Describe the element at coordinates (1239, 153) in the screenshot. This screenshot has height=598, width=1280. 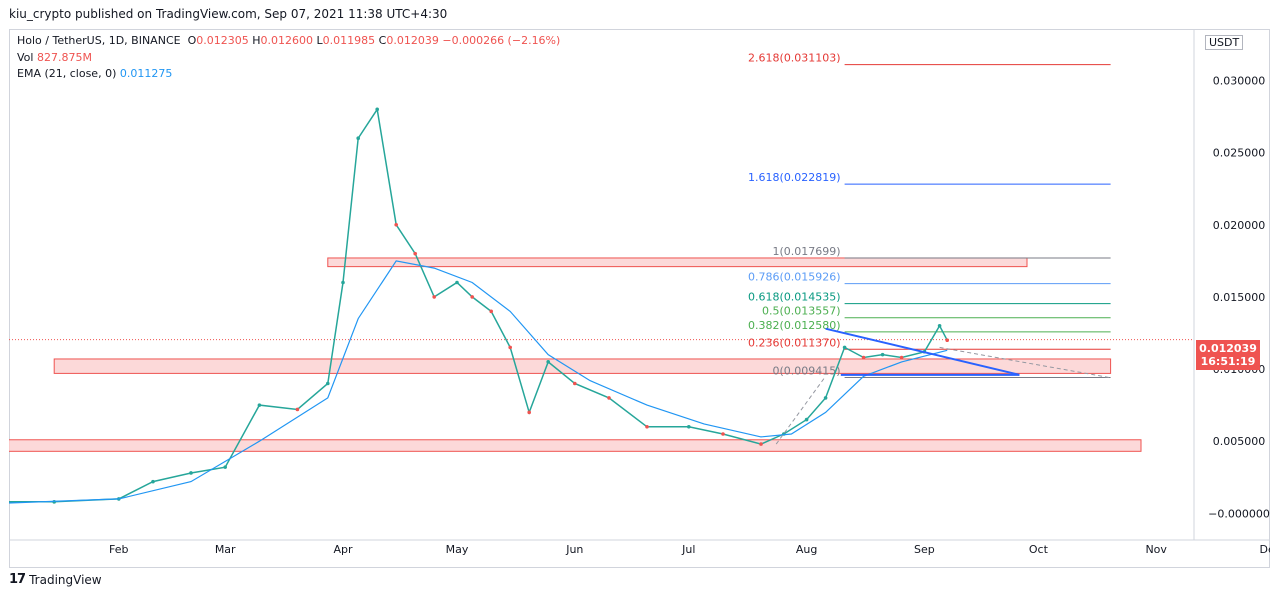
I see `y-tick-label: 0.025000` at that location.